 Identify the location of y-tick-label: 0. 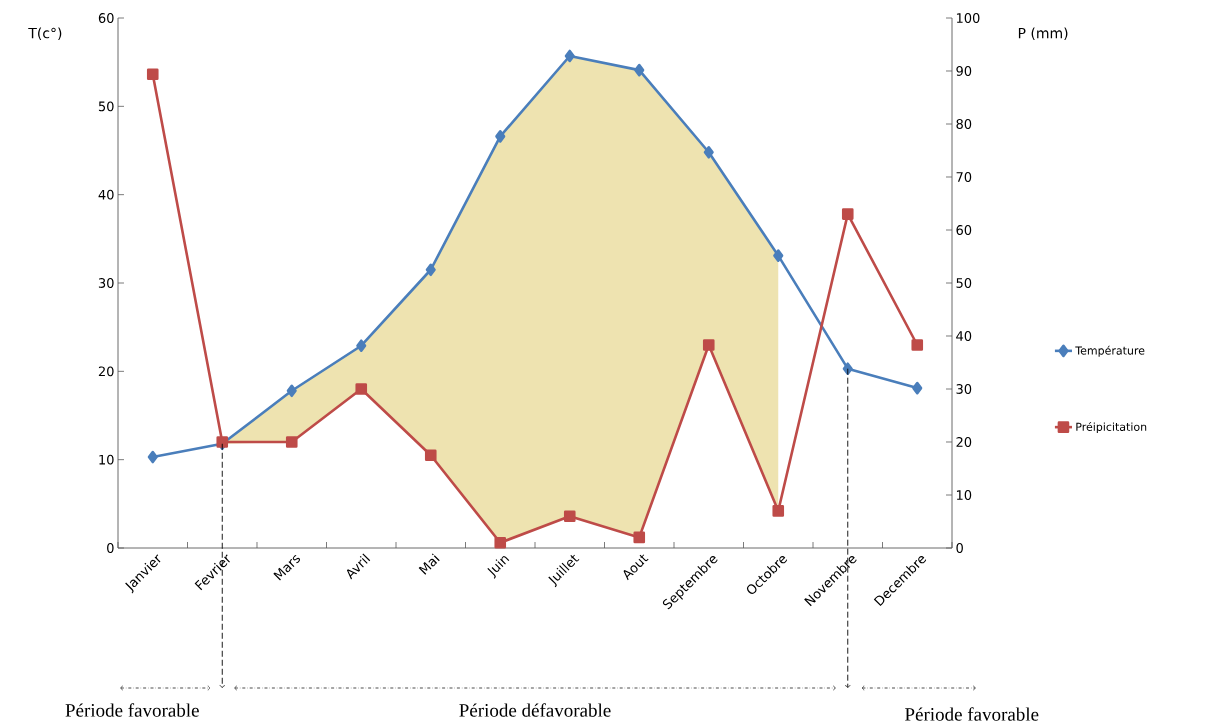
(110, 548).